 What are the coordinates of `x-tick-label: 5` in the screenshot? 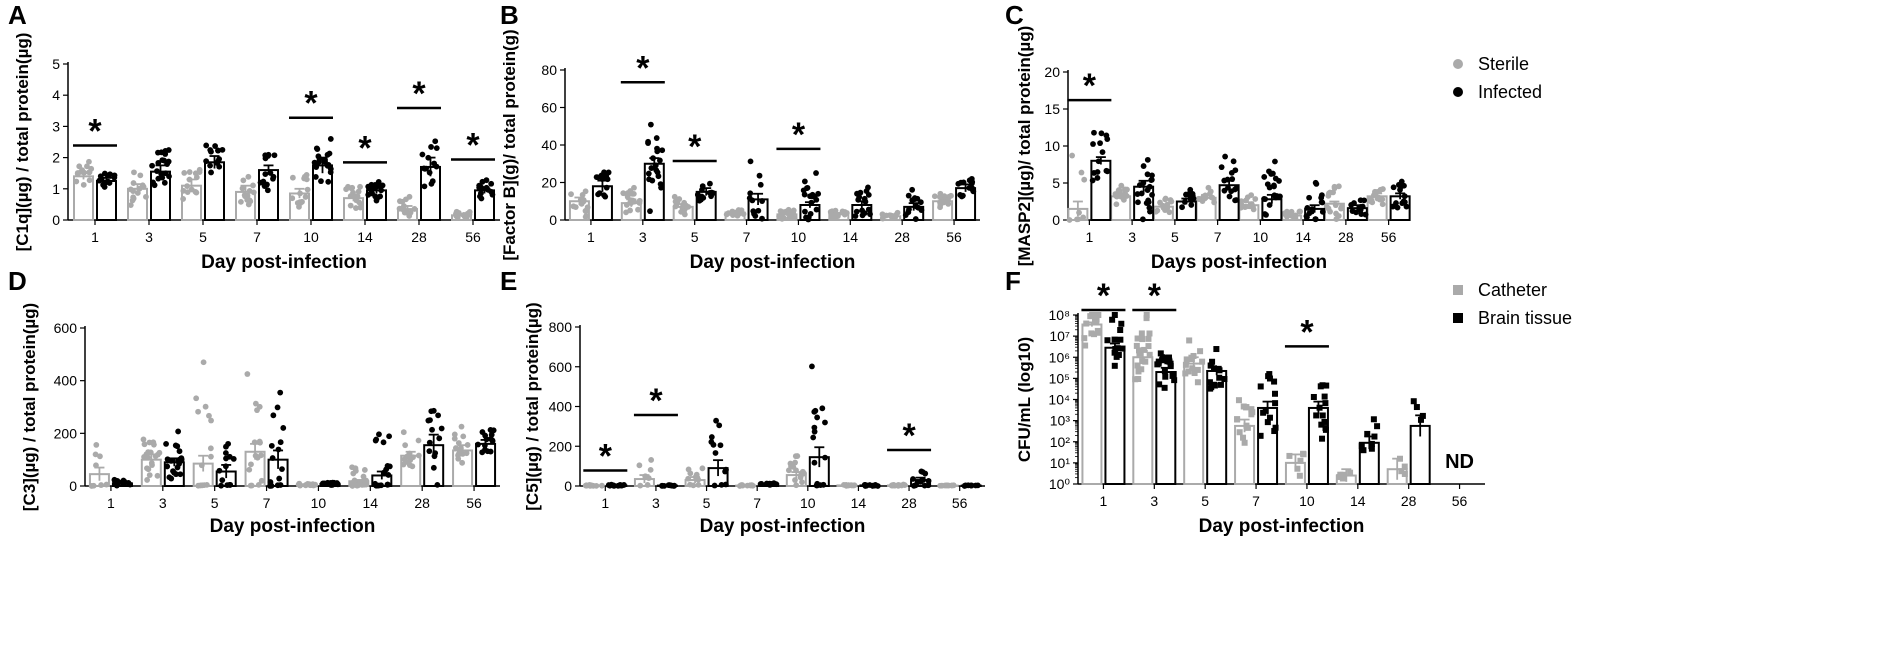 It's located at (215, 503).